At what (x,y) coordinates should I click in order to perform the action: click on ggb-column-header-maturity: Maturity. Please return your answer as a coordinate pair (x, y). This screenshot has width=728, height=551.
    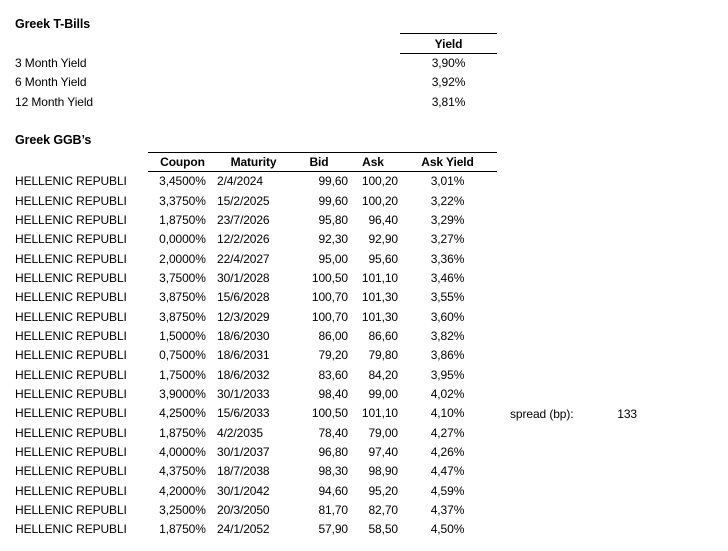
    Looking at the image, I should click on (253, 162).